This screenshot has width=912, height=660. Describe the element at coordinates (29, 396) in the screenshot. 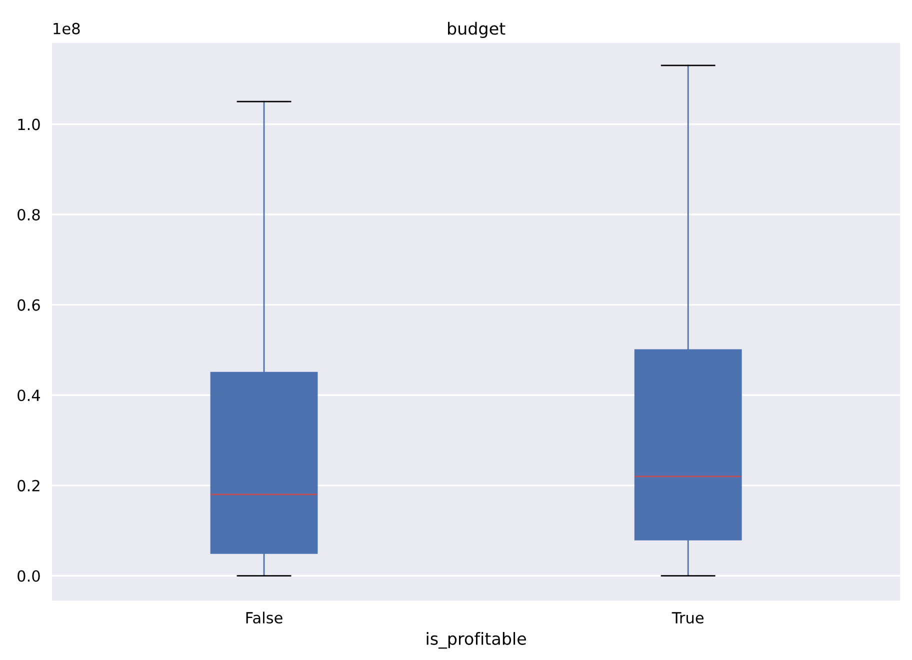

I see `y-tick-label: 0.4` at that location.